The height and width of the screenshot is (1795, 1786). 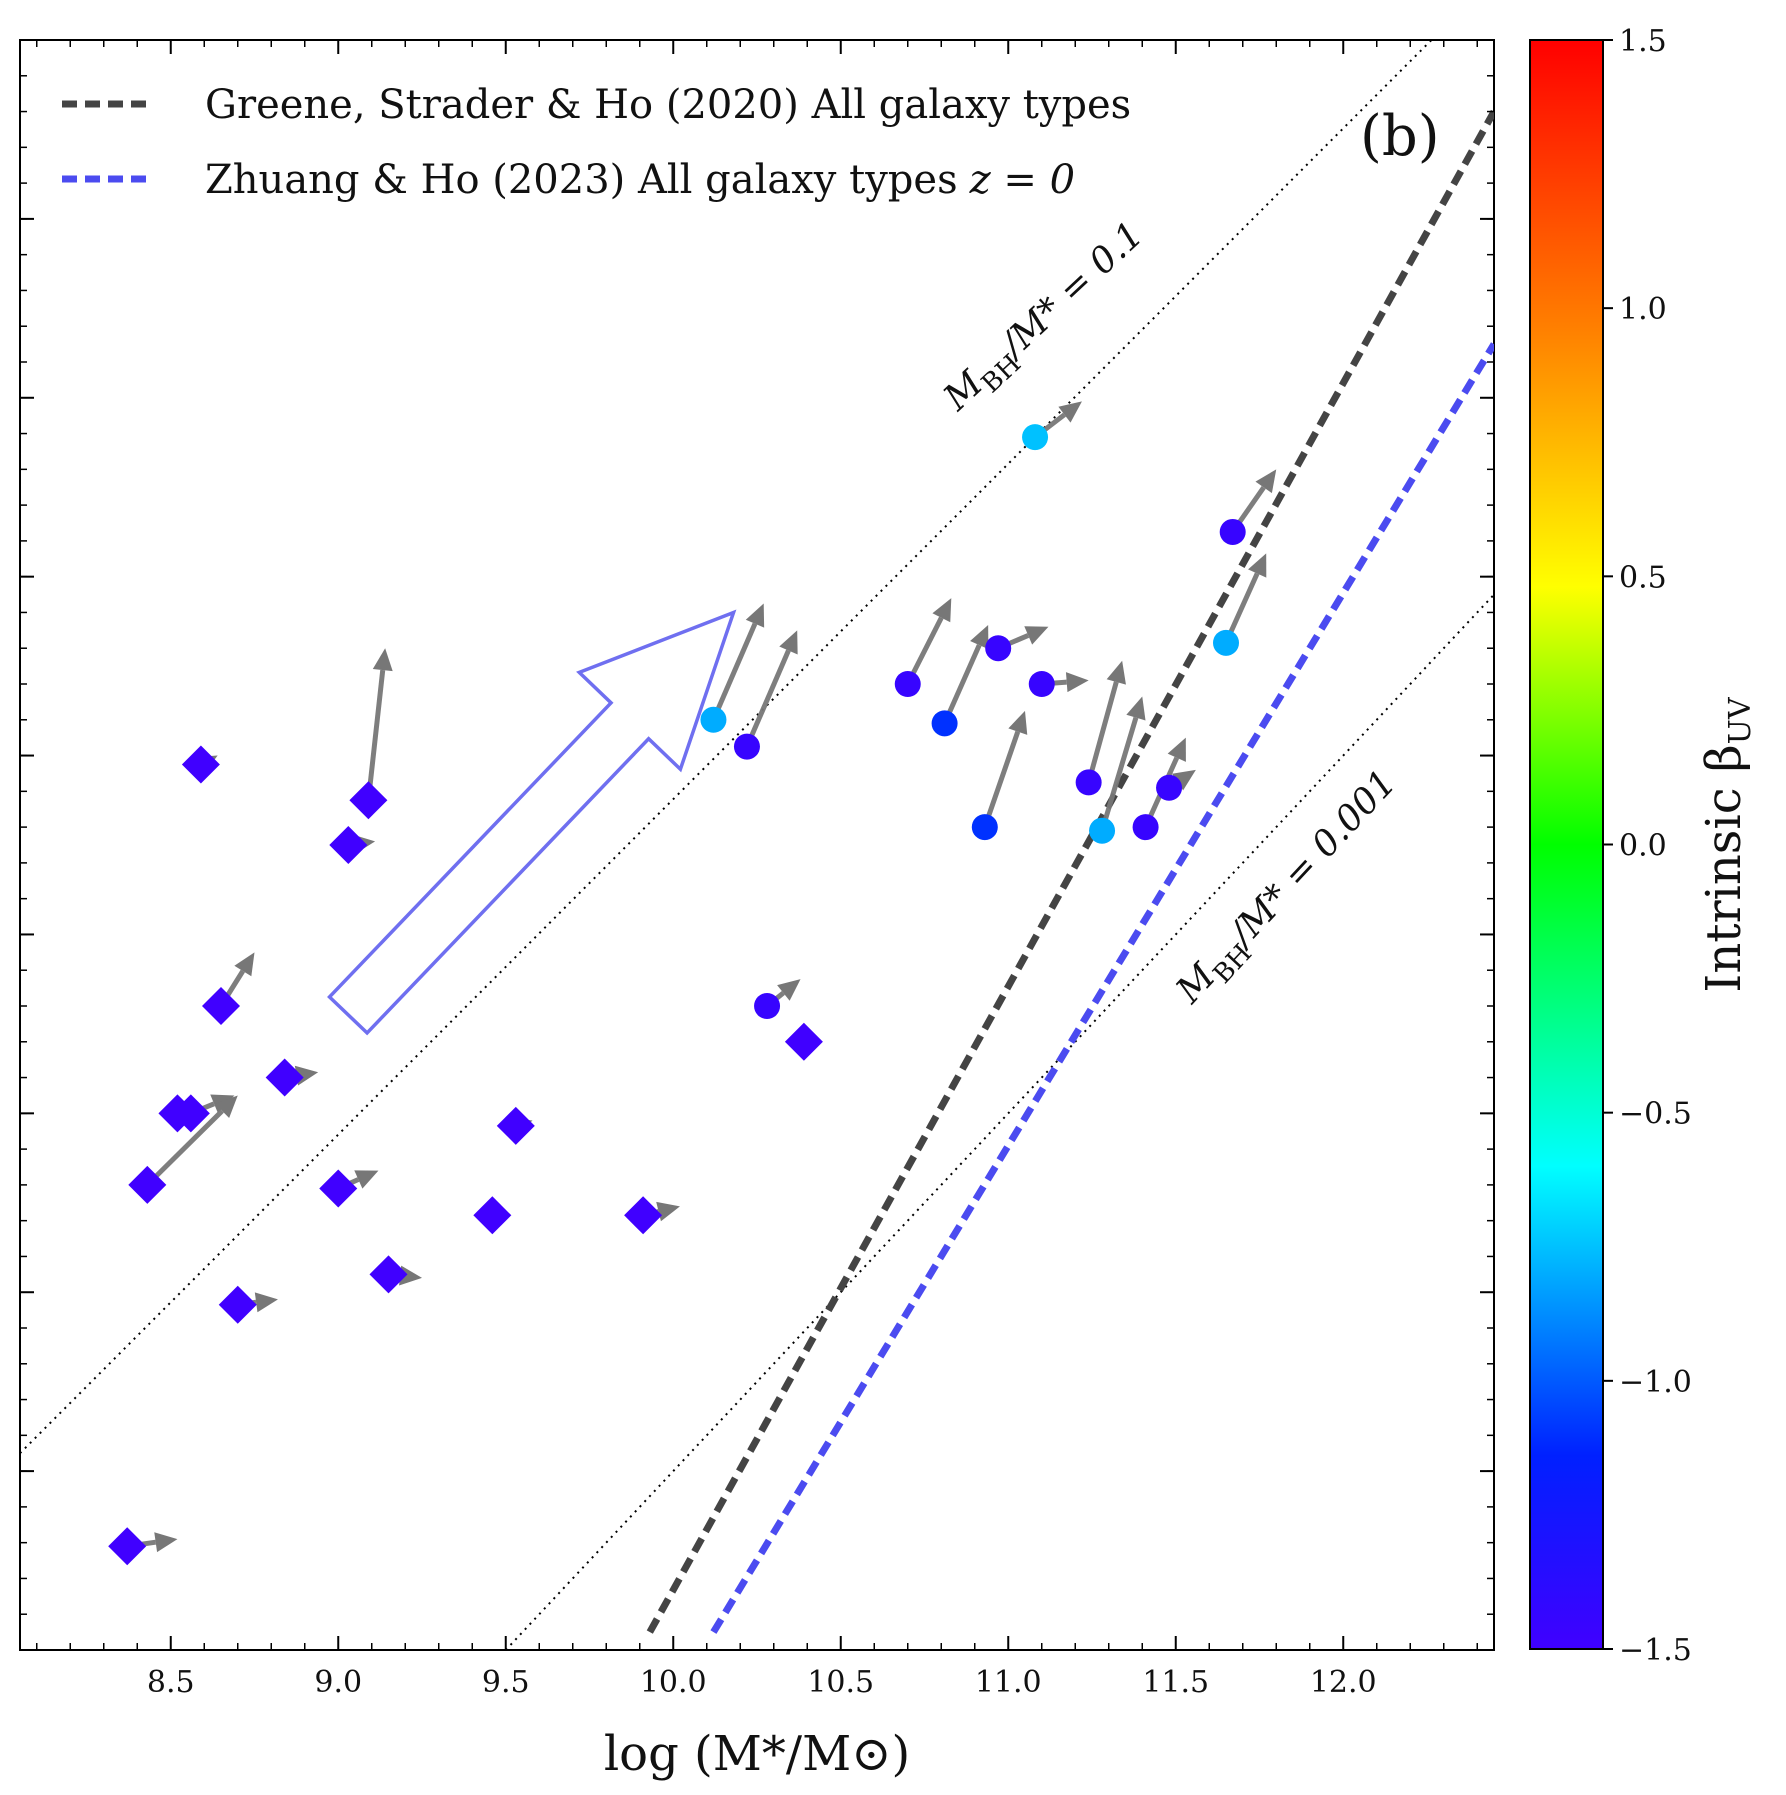 I want to click on colorbar-ticks: 1.5 1.0 0.5 0.0 −0.5 −1.0 −1.5, so click(x=1647, y=846).